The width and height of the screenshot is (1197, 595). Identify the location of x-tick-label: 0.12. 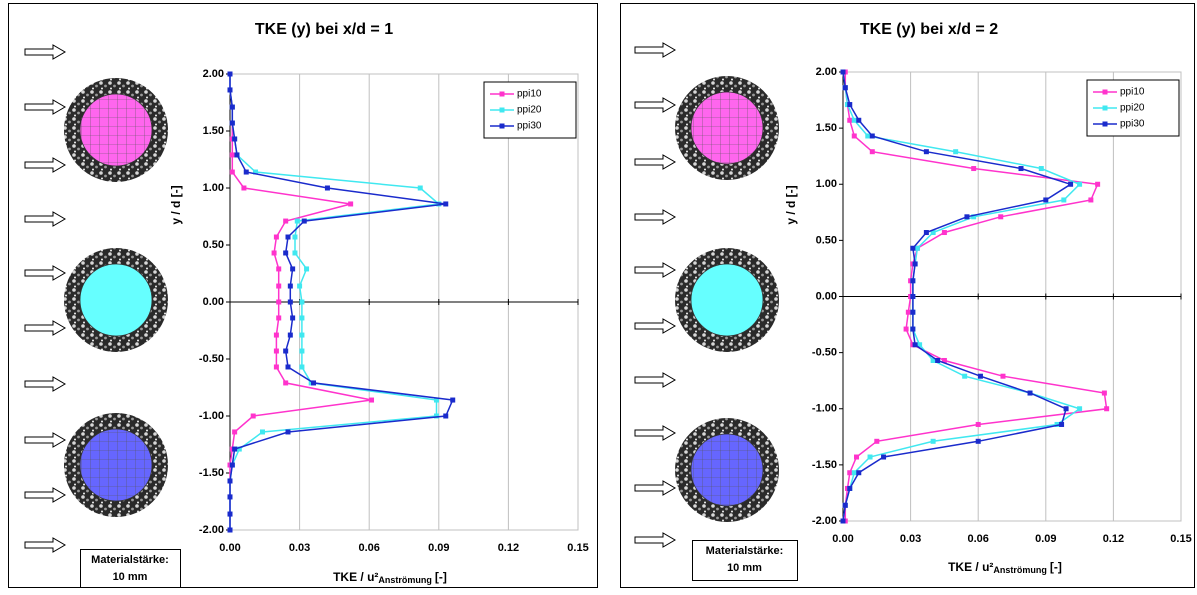
(508, 548).